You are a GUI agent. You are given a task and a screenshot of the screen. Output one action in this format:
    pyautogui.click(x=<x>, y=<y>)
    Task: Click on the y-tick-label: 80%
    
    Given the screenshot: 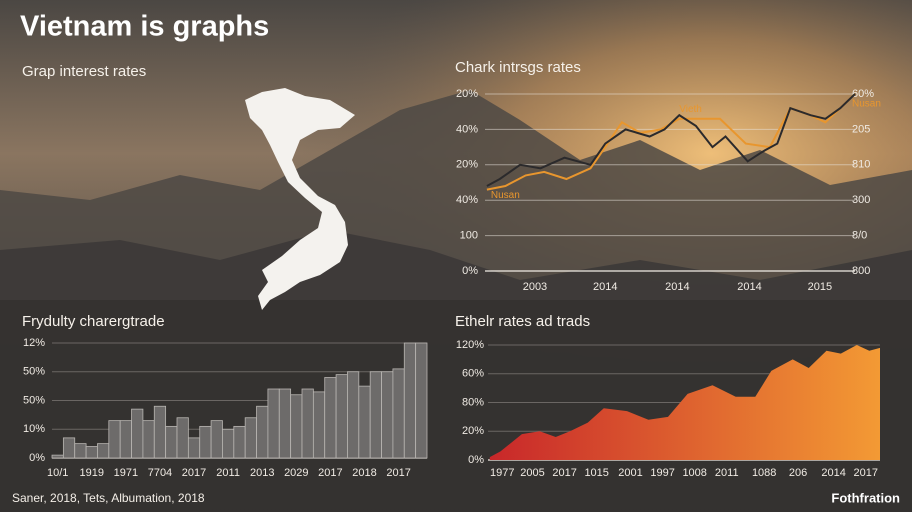 What is the action you would take?
    pyautogui.click(x=473, y=402)
    